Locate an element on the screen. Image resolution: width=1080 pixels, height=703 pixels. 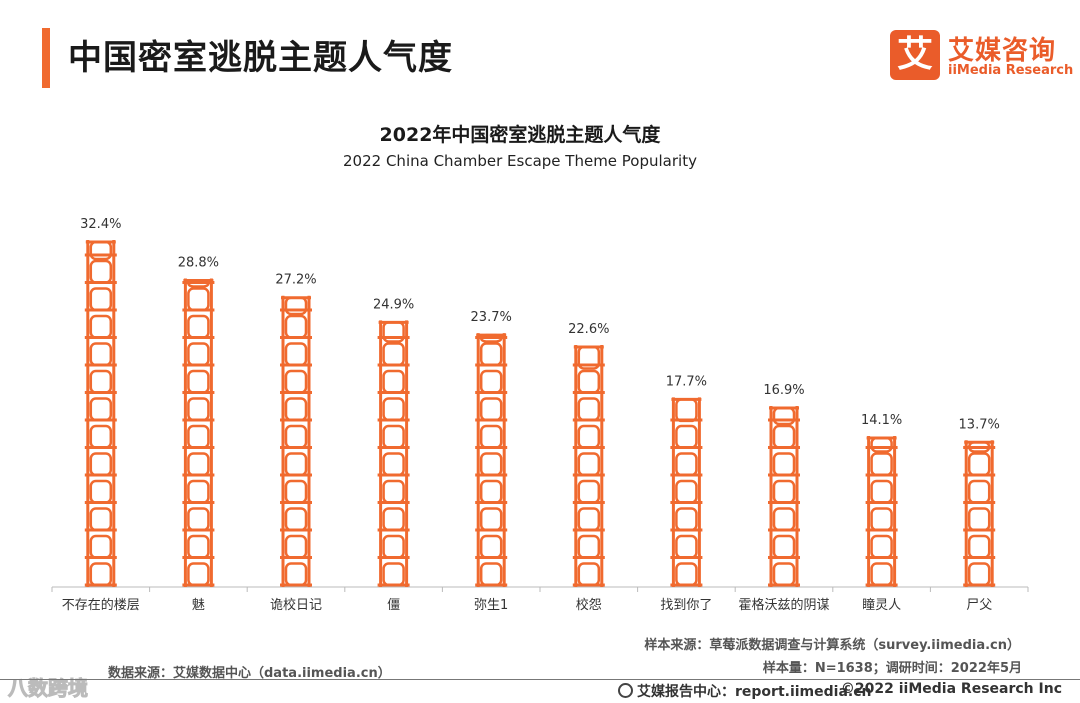
bar-value-label: 16.9% is located at coordinates (783, 390).